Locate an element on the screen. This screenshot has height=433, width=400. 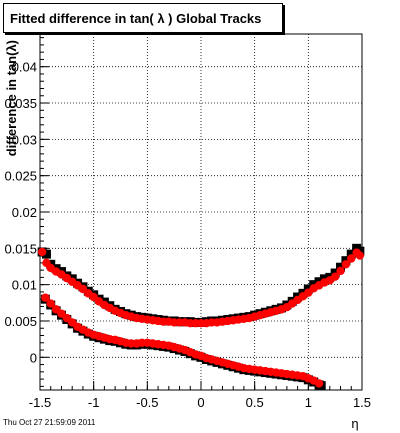
y-tick-label: 0.02 is located at coordinates (24, 212).